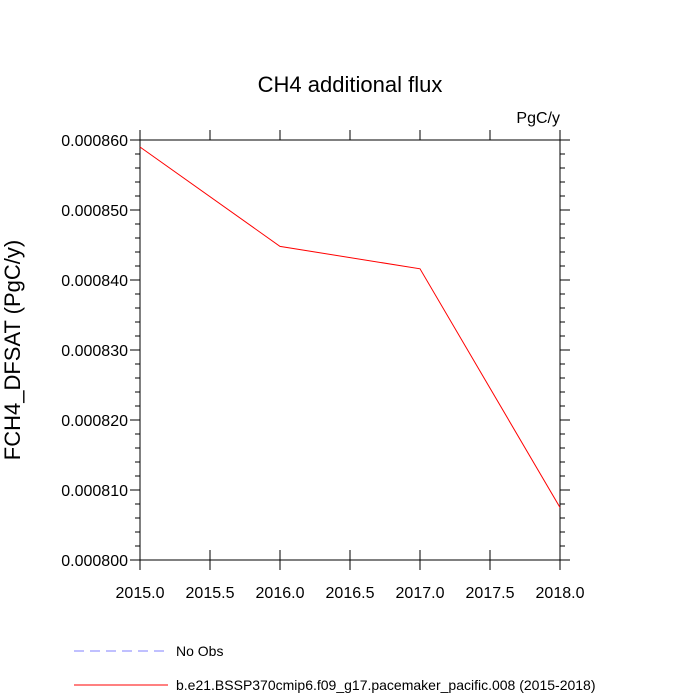  I want to click on x-tick-label: 2016.5, so click(350, 593).